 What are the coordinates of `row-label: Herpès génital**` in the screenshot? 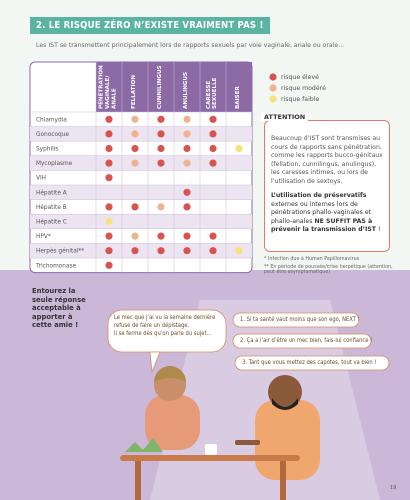 It's located at (60, 251).